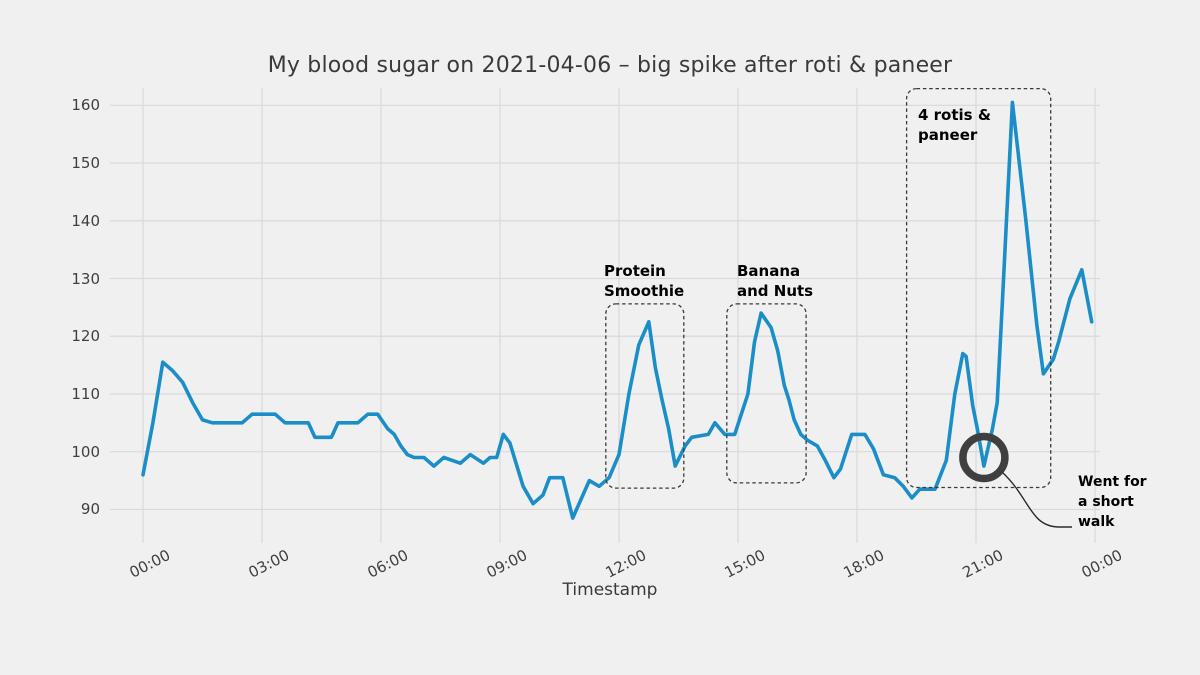  Describe the element at coordinates (85, 278) in the screenshot. I see `y-tick-label-130: 130` at that location.